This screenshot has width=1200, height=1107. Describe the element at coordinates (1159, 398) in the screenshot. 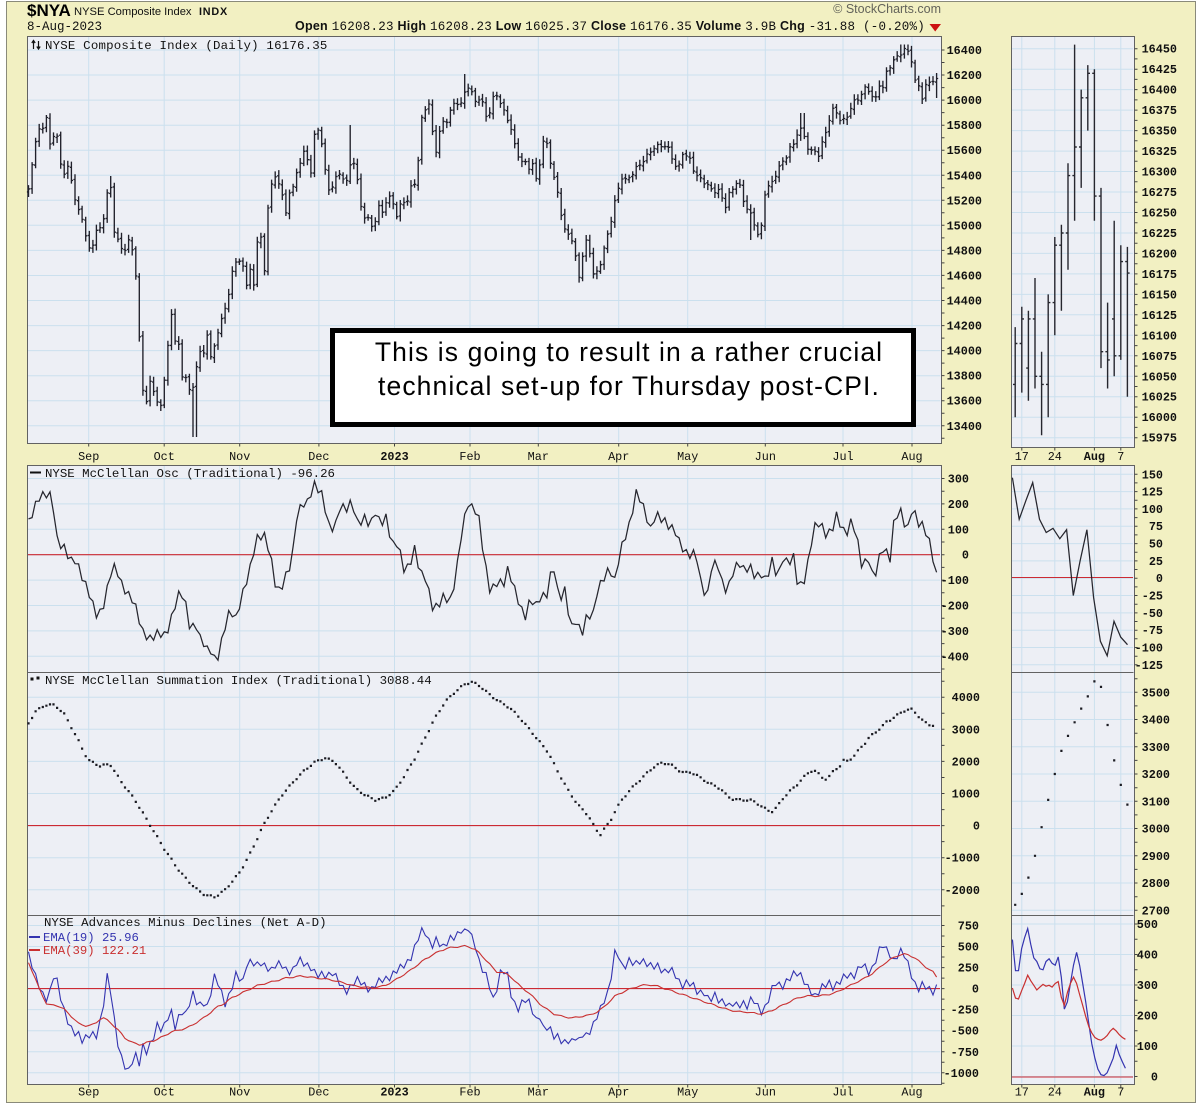

I see `svg-text: 16025` at that location.